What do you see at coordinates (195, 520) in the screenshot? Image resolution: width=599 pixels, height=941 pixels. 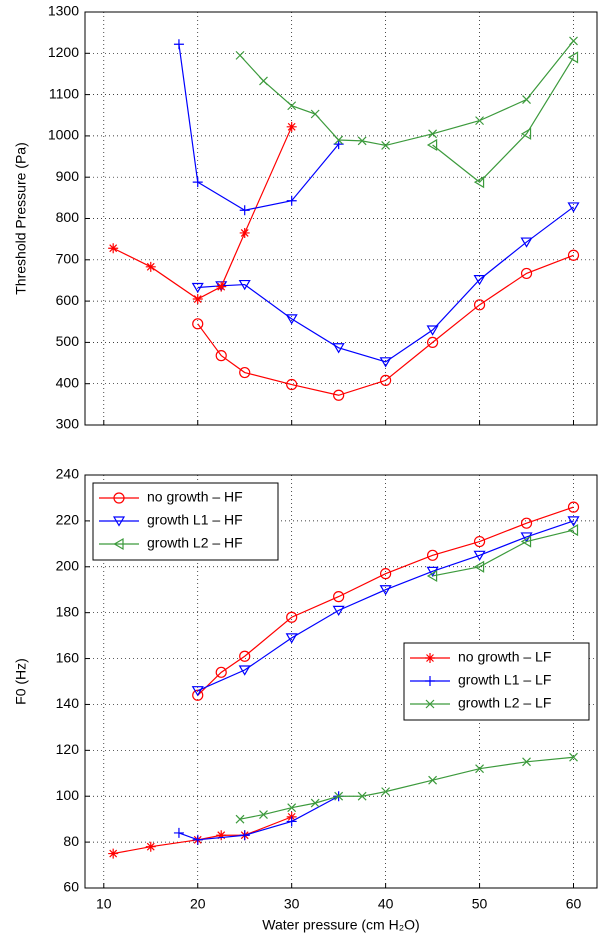 I see `legend-label: growth L1 – HF` at bounding box center [195, 520].